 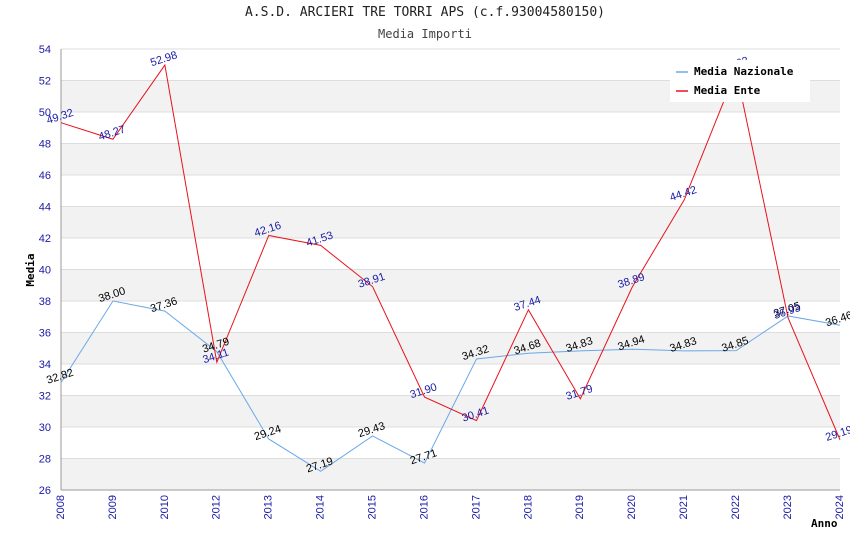 What do you see at coordinates (61, 507) in the screenshot?
I see `x-tick-label: 2008` at bounding box center [61, 507].